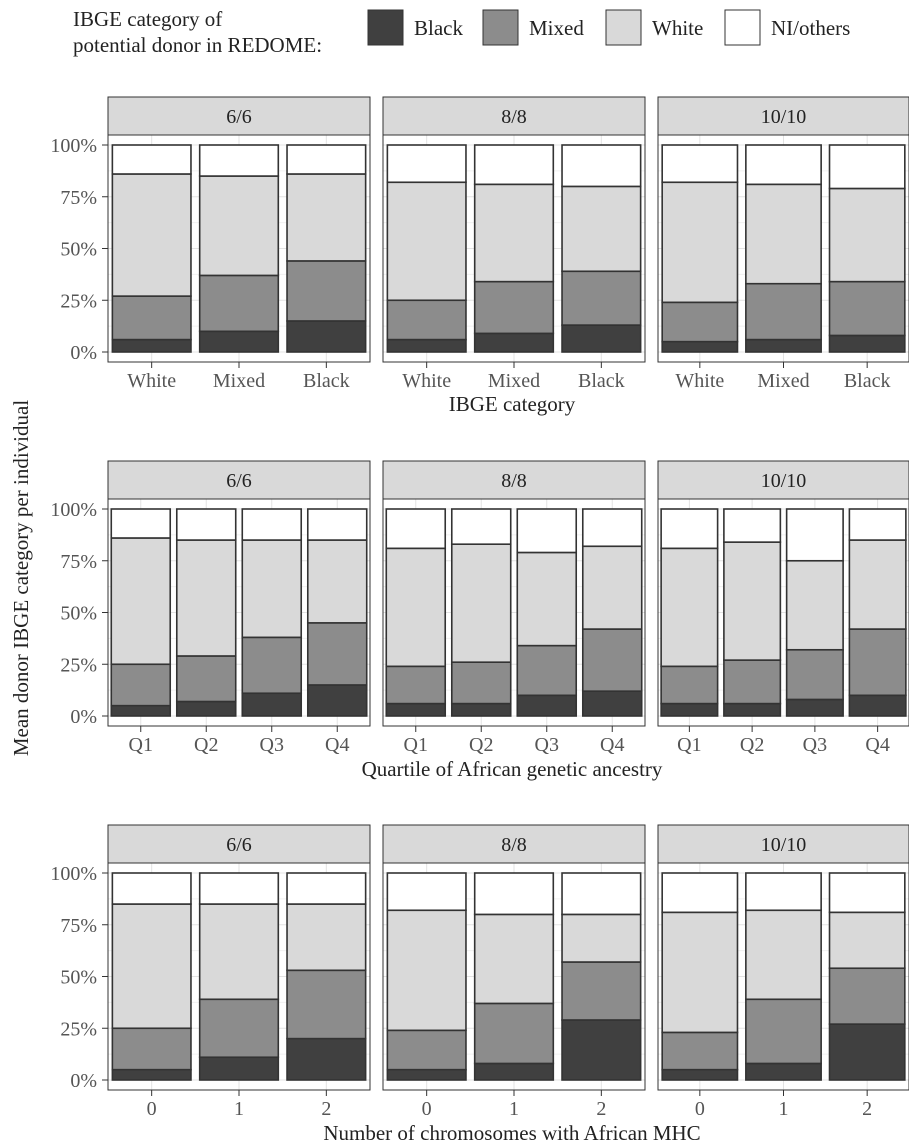  What do you see at coordinates (556, 28) in the screenshot?
I see `legend-label-mixed: Mixed` at bounding box center [556, 28].